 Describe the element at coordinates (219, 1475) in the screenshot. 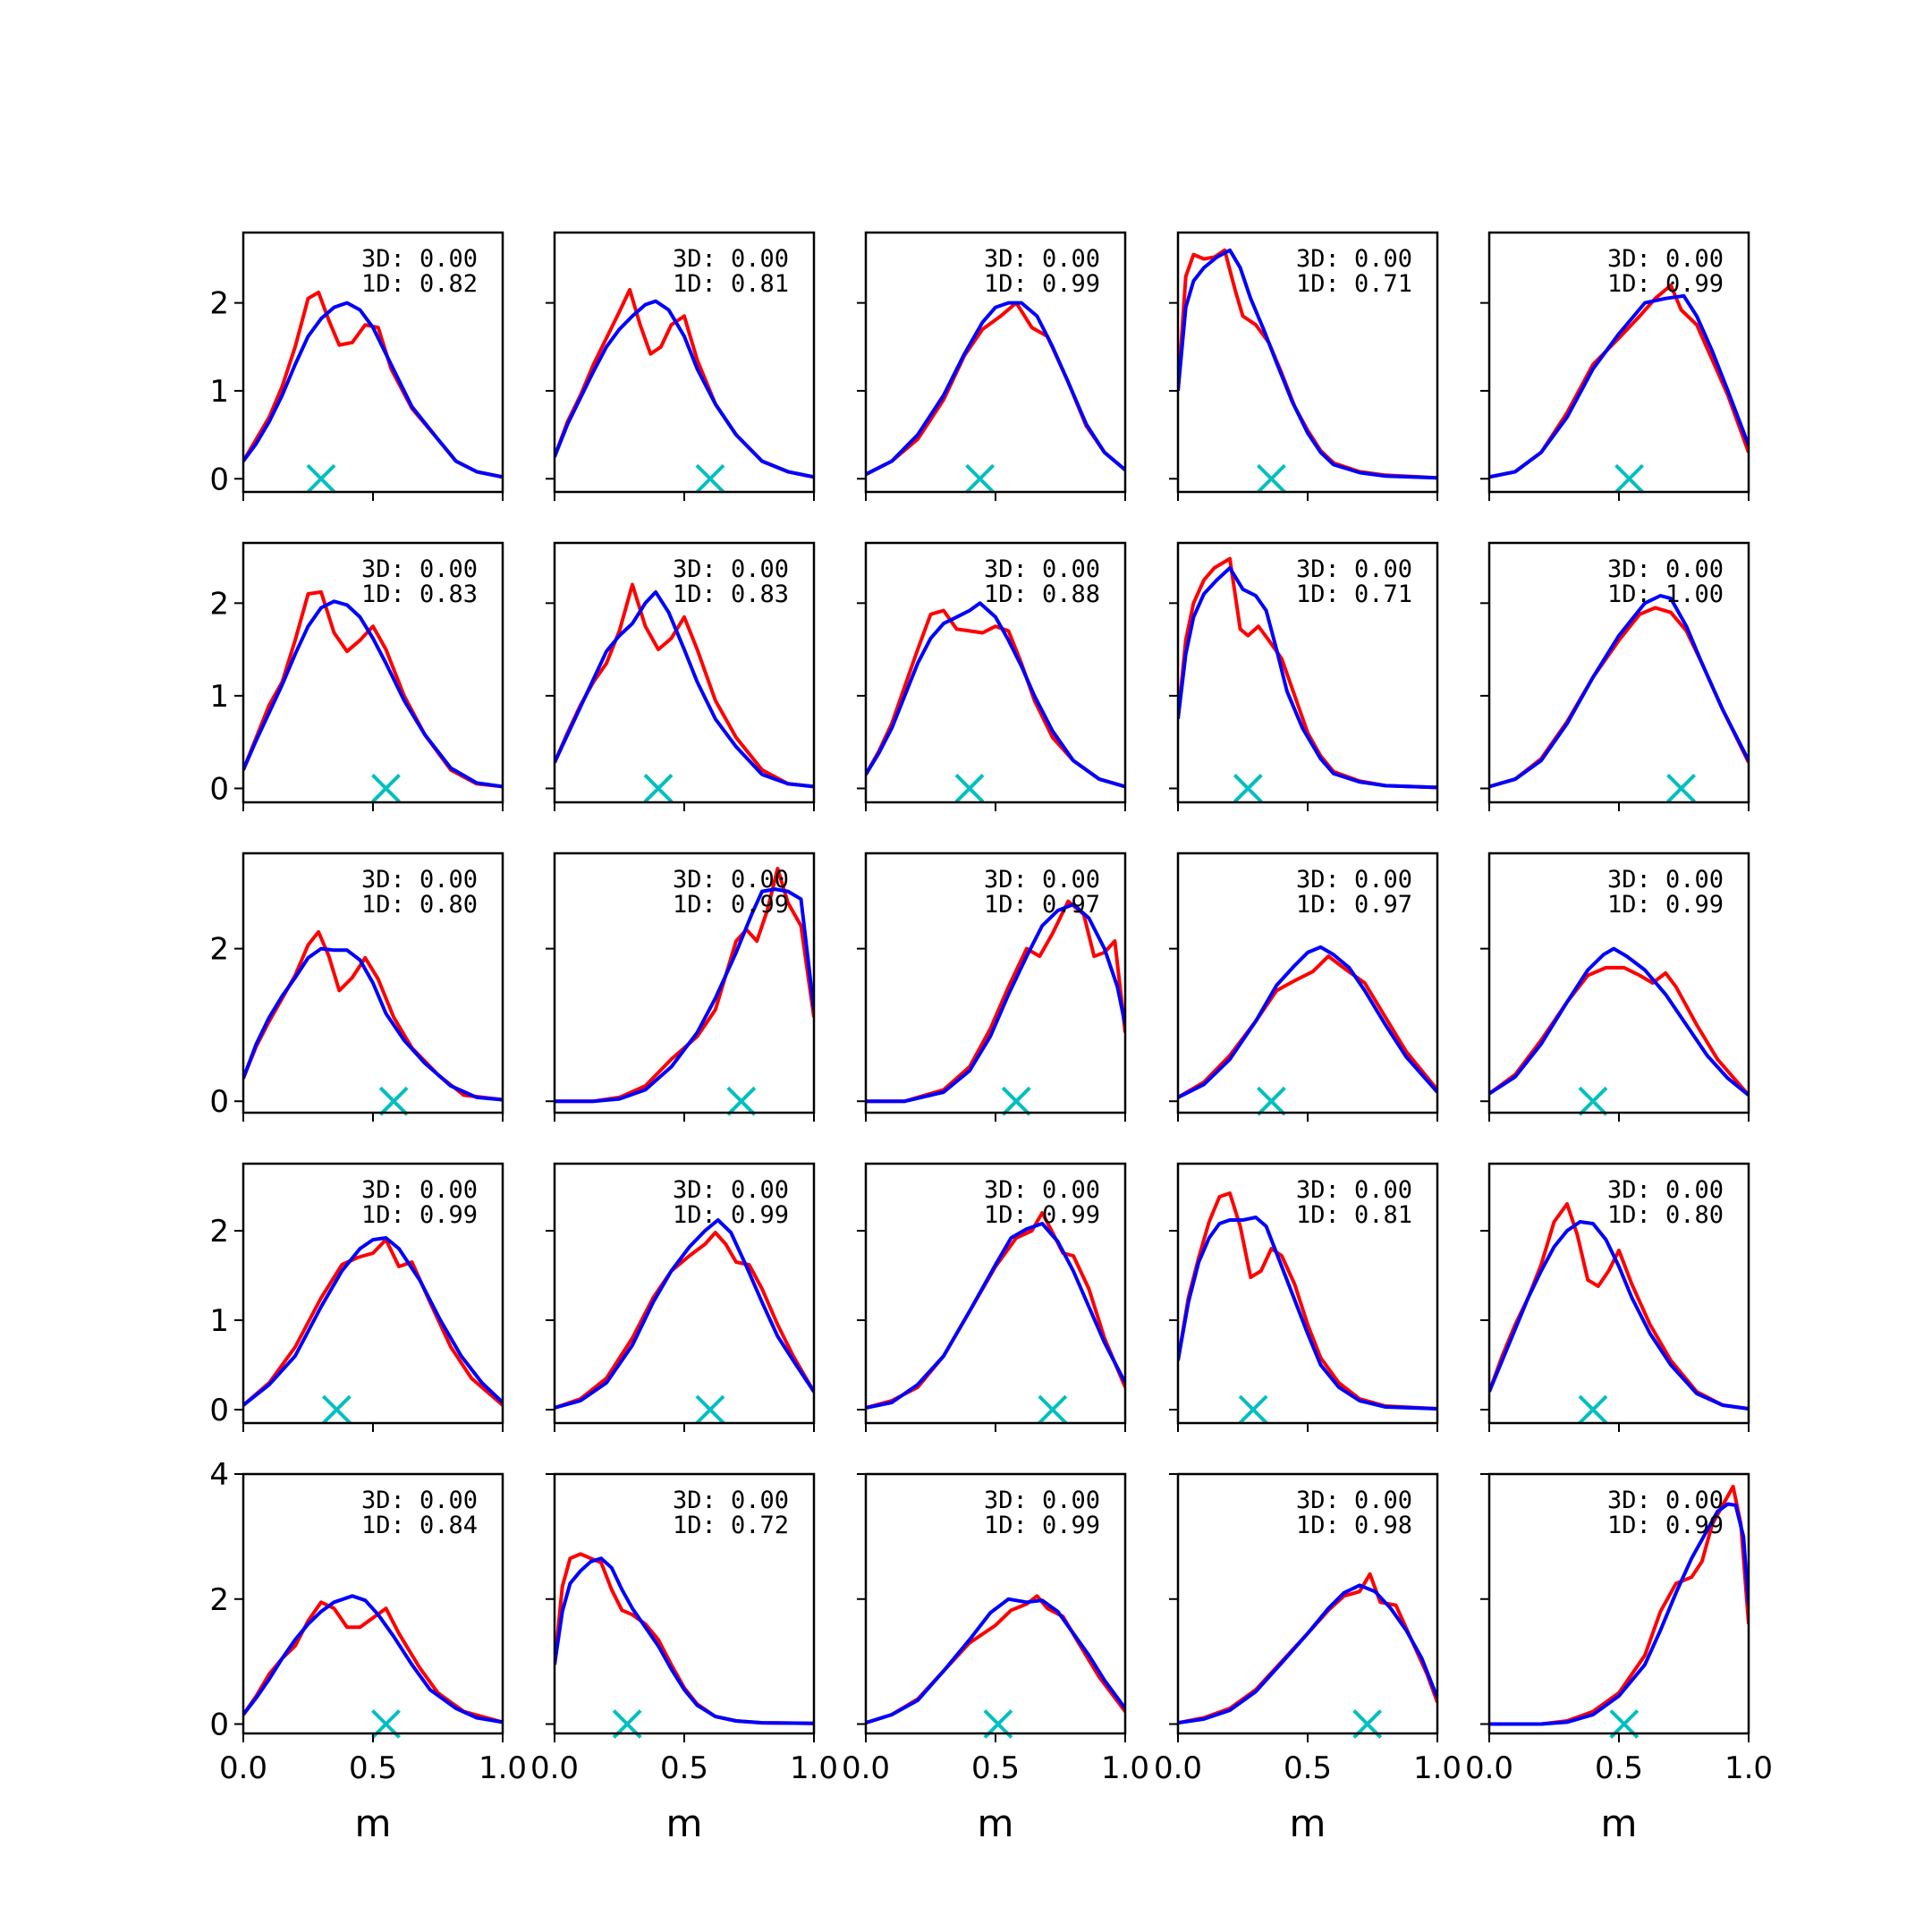

I see `y-tick-label: 4` at that location.